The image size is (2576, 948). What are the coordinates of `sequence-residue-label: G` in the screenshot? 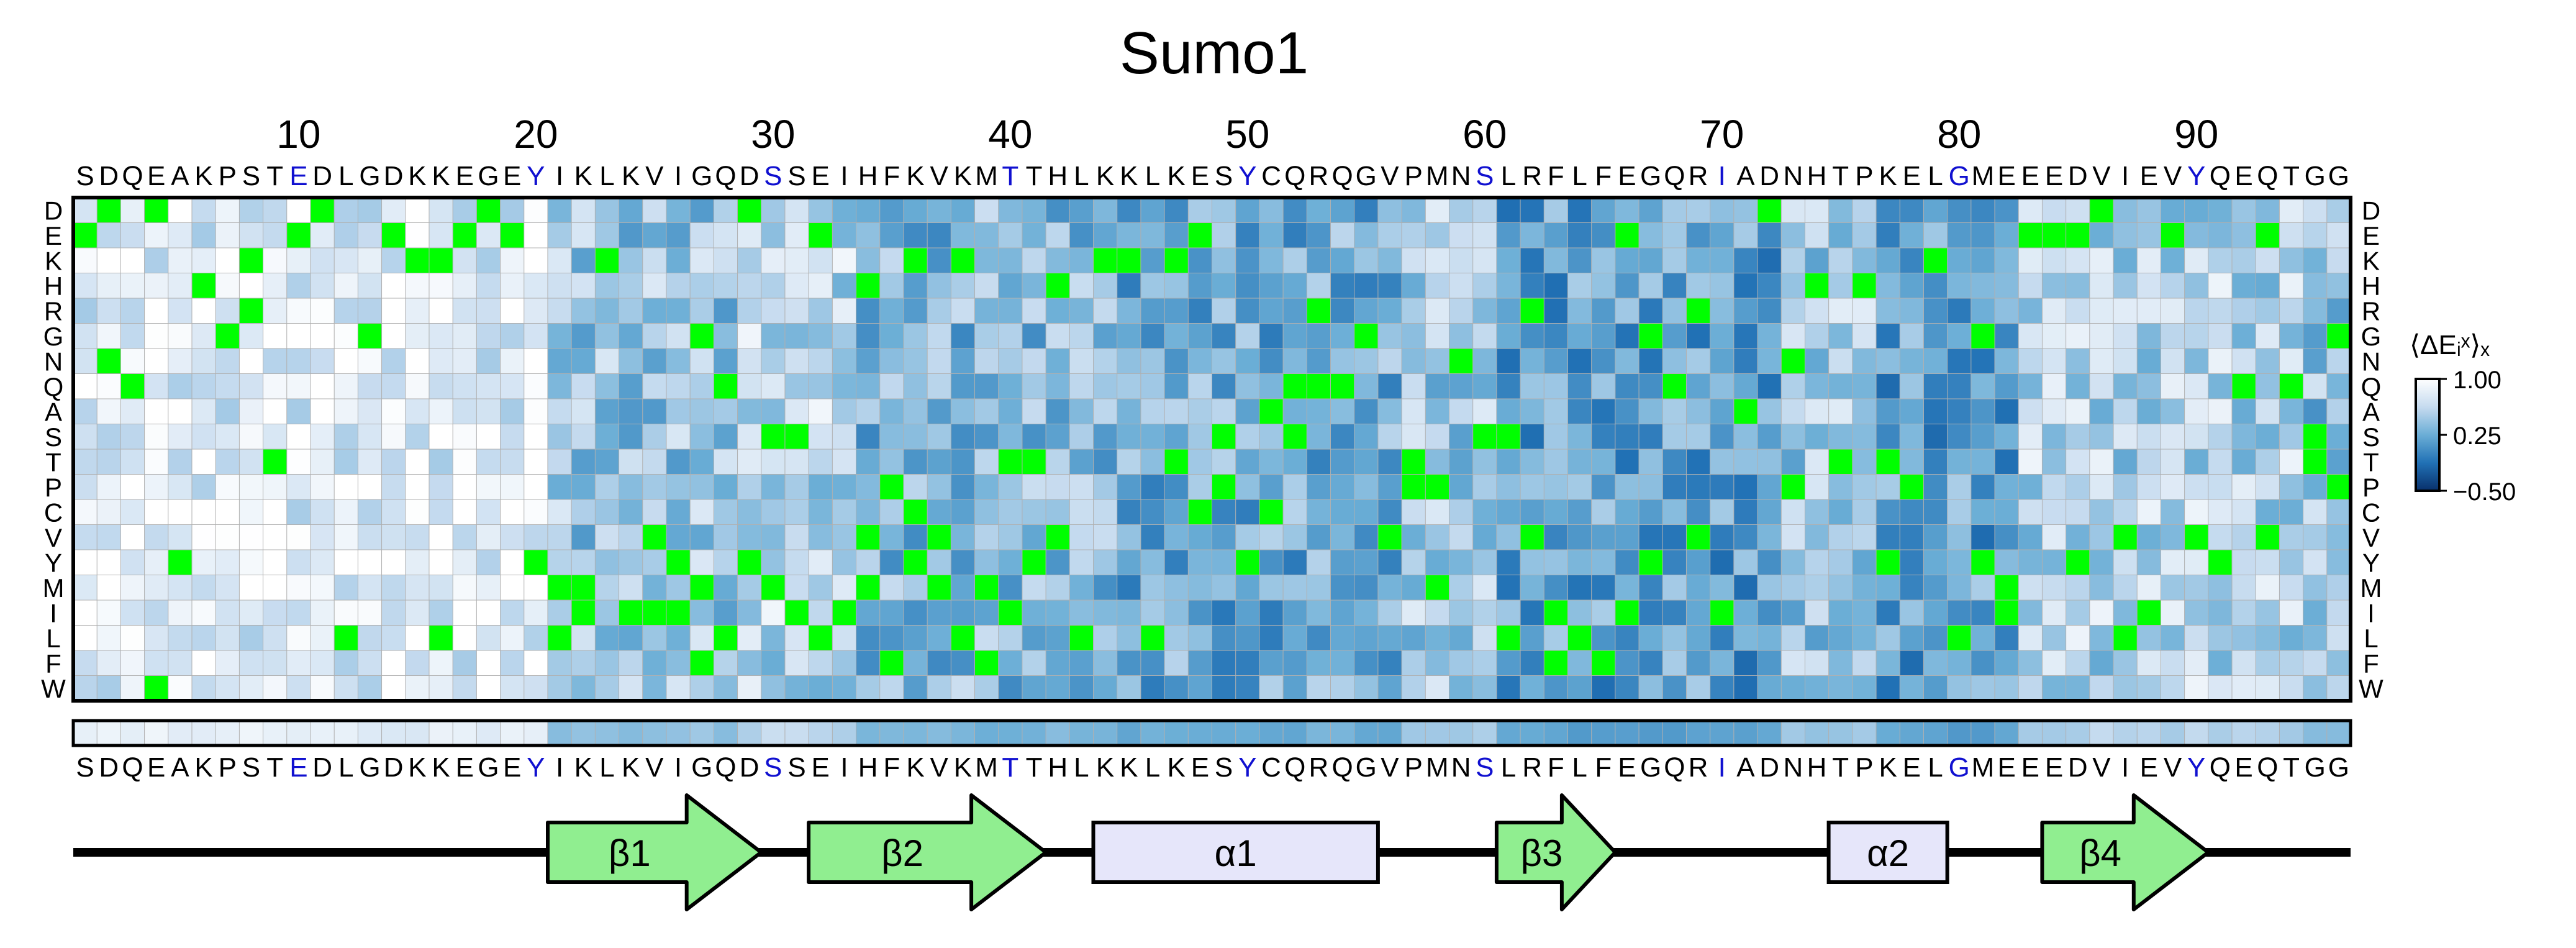 It's located at (2338, 176).